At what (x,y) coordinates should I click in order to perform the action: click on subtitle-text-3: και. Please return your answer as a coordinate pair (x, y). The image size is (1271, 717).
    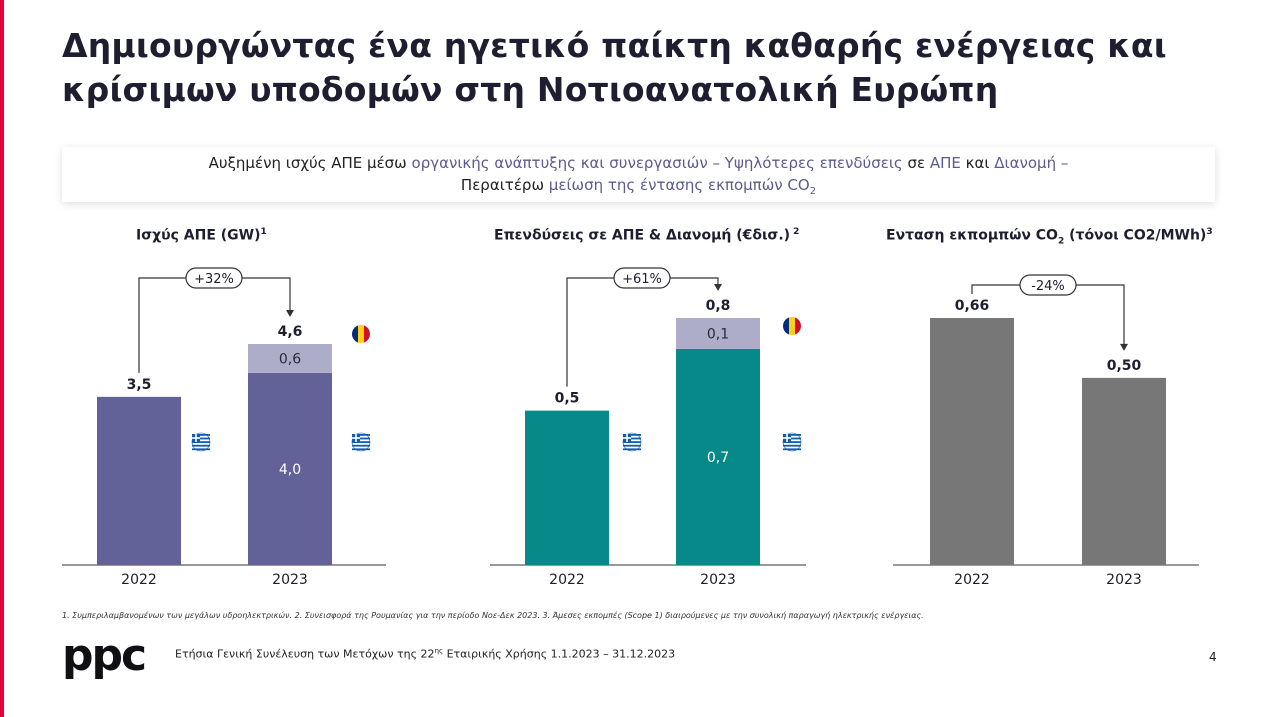
    Looking at the image, I should click on (977, 163).